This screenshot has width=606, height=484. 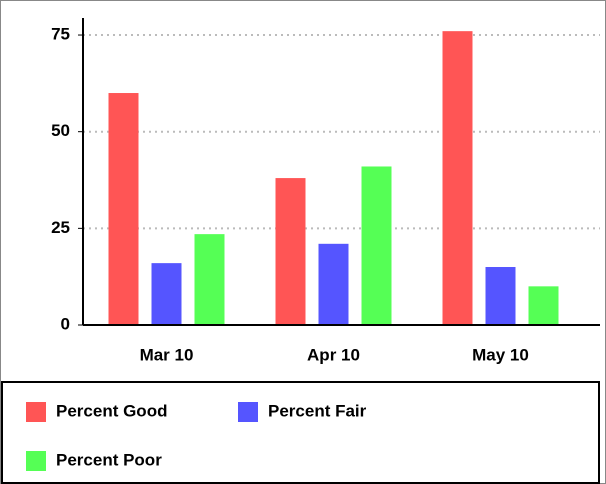 I want to click on legend-label: Percent Poor, so click(x=109, y=459).